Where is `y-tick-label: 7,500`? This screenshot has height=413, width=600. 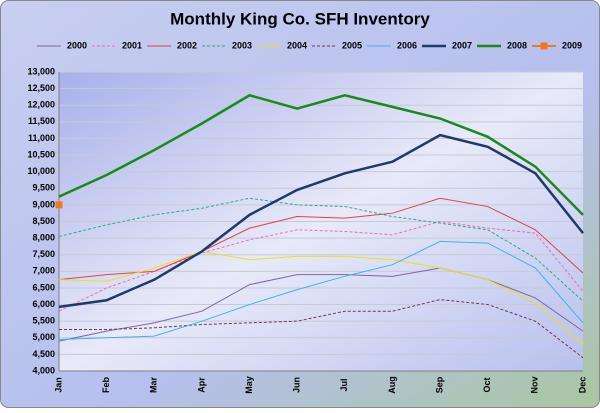 y-tick-label: 7,500 is located at coordinates (43, 254).